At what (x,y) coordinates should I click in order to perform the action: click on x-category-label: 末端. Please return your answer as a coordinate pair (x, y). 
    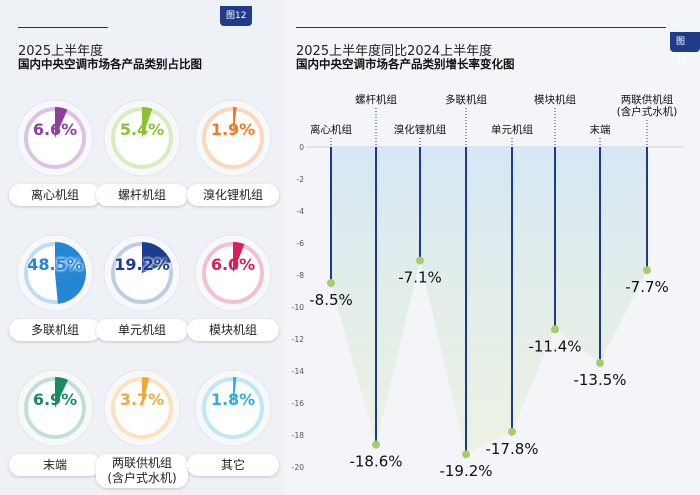
    Looking at the image, I should click on (600, 129).